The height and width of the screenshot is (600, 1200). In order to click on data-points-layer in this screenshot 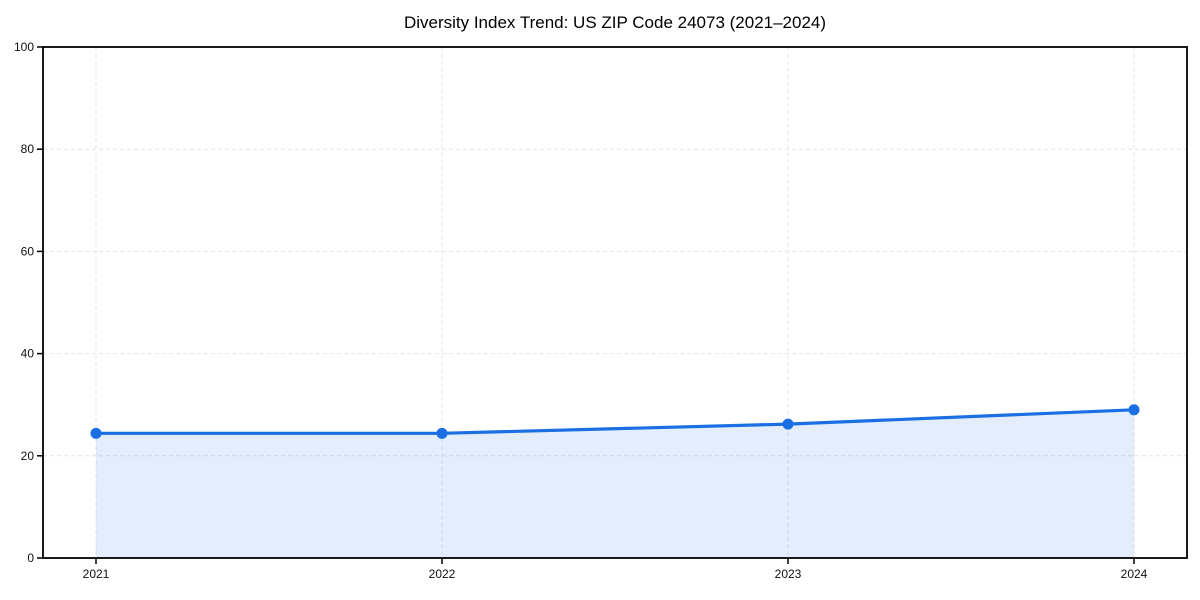, I will do `click(615, 421)`.